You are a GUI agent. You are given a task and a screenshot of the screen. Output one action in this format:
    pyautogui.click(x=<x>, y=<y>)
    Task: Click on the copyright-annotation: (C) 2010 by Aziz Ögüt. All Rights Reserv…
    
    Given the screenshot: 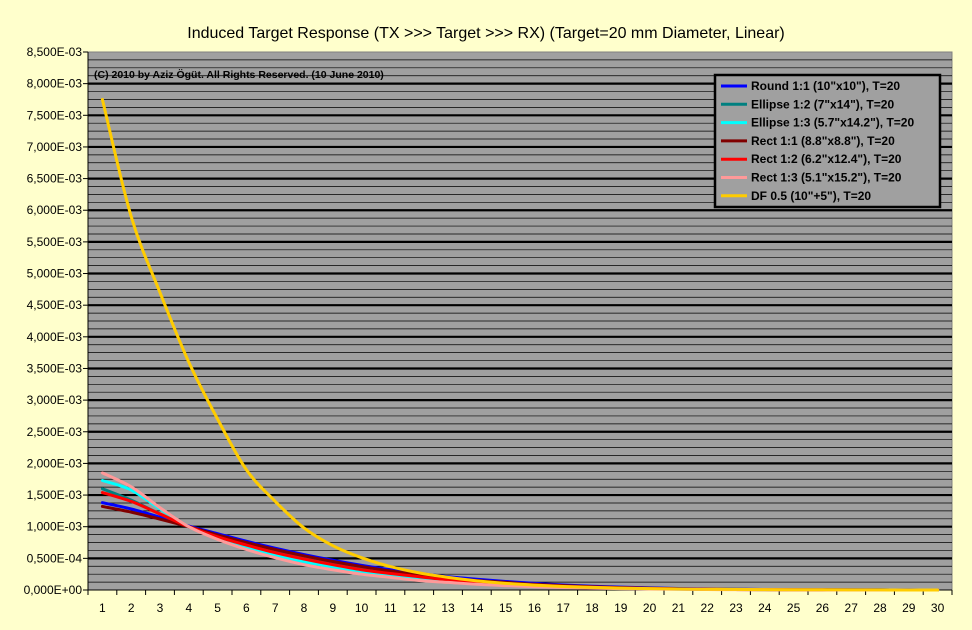 What is the action you would take?
    pyautogui.click(x=239, y=74)
    